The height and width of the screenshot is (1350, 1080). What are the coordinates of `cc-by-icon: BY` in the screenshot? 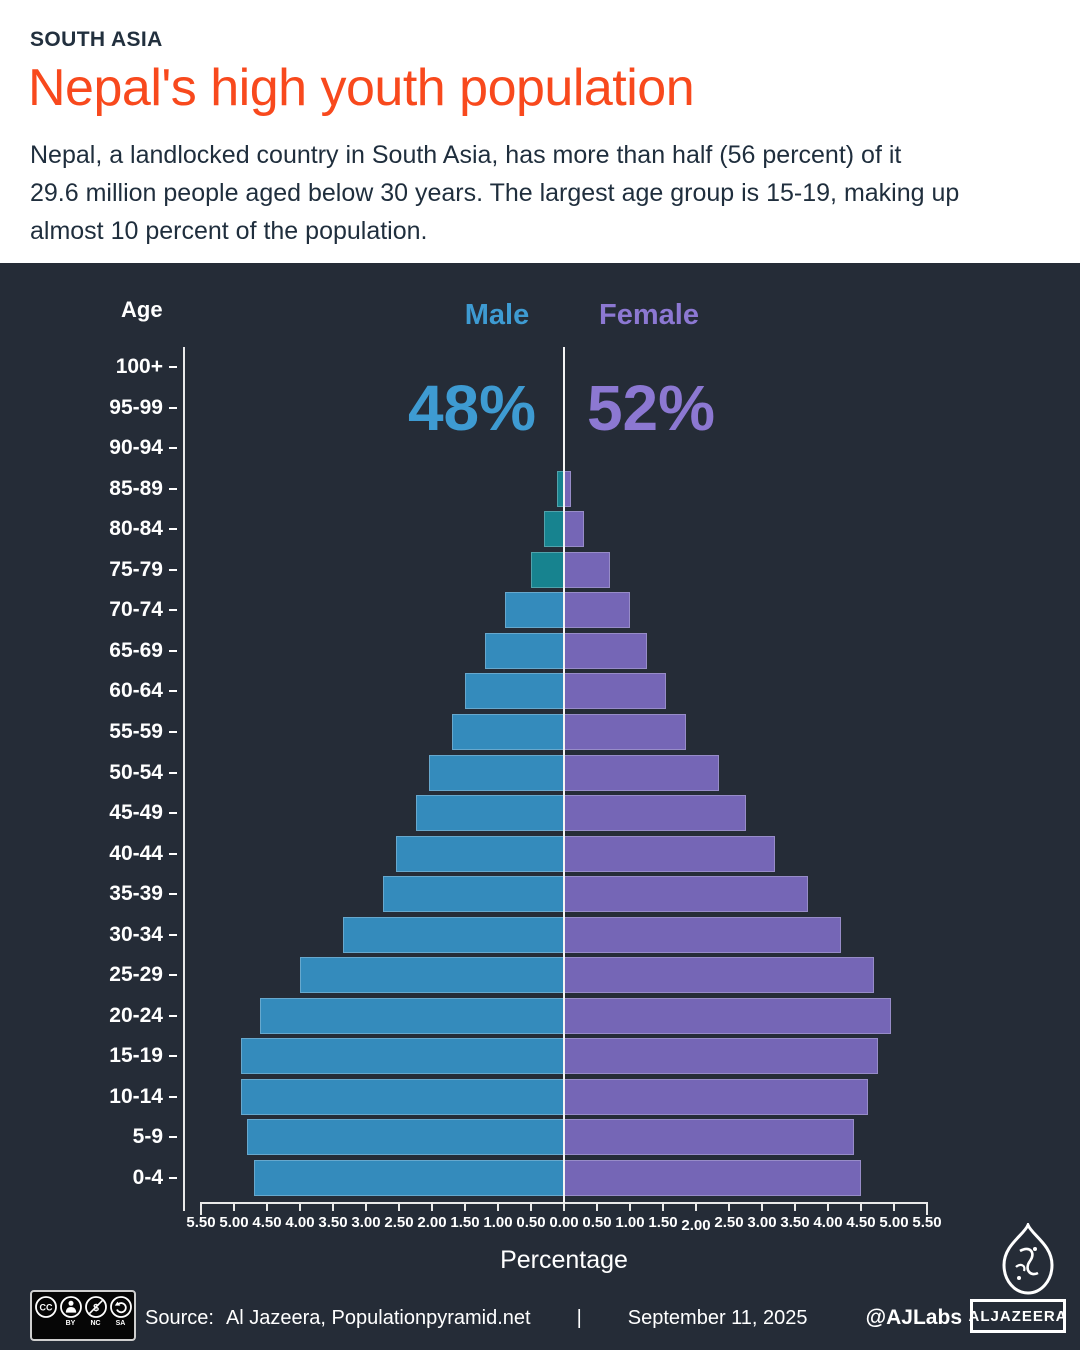 It's located at (71, 1311).